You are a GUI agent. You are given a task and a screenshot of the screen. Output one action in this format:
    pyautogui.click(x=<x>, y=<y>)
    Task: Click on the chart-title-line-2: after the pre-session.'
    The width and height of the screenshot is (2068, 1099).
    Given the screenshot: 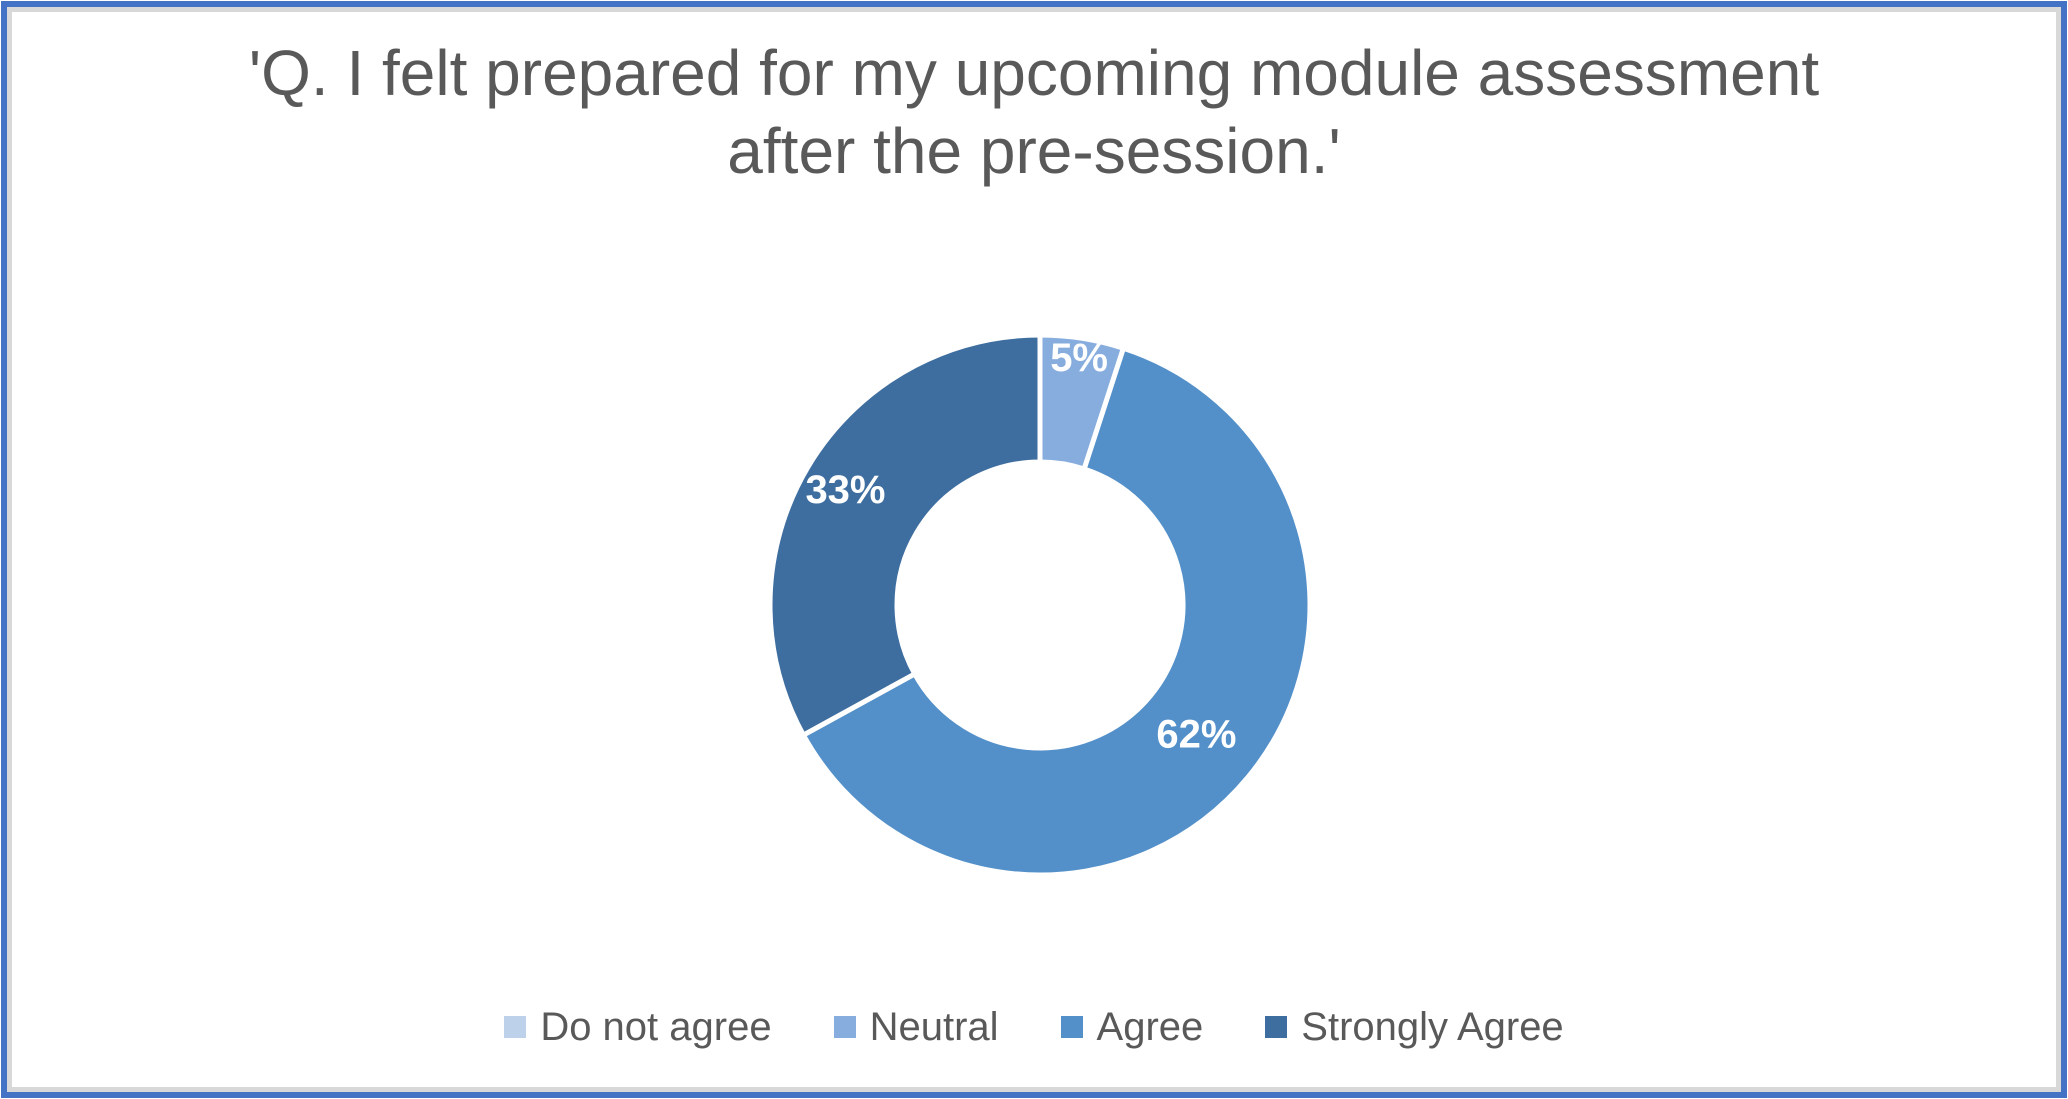 What is the action you would take?
    pyautogui.click(x=1034, y=151)
    